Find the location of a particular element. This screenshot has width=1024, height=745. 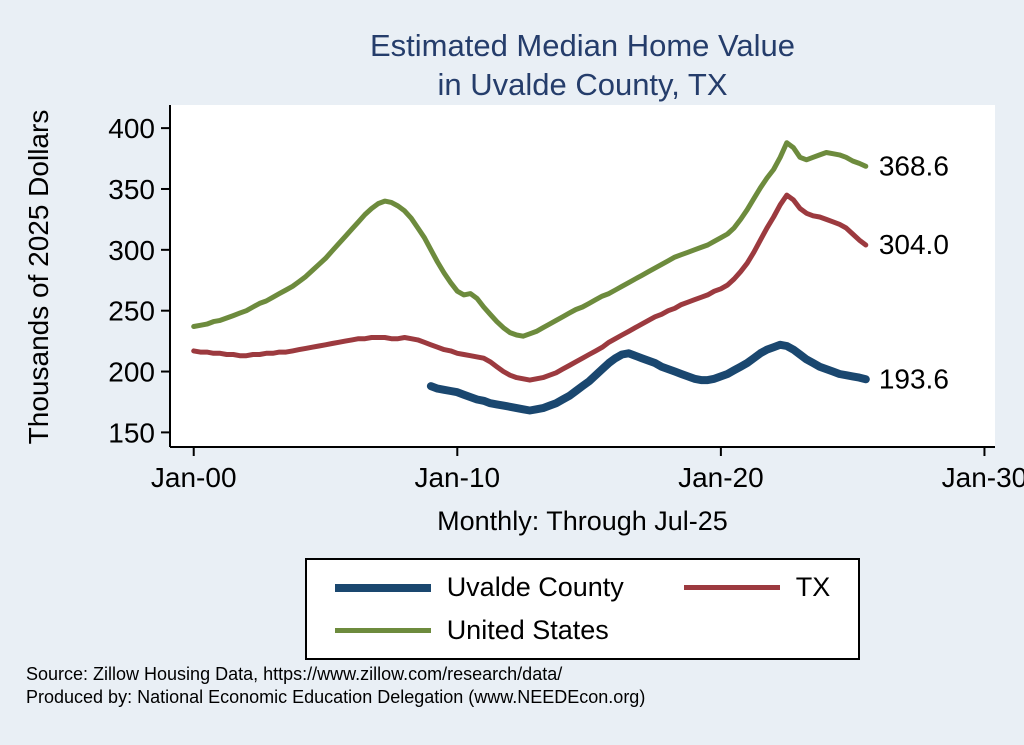

svg-text: Jan-10 is located at coordinates (457, 477).